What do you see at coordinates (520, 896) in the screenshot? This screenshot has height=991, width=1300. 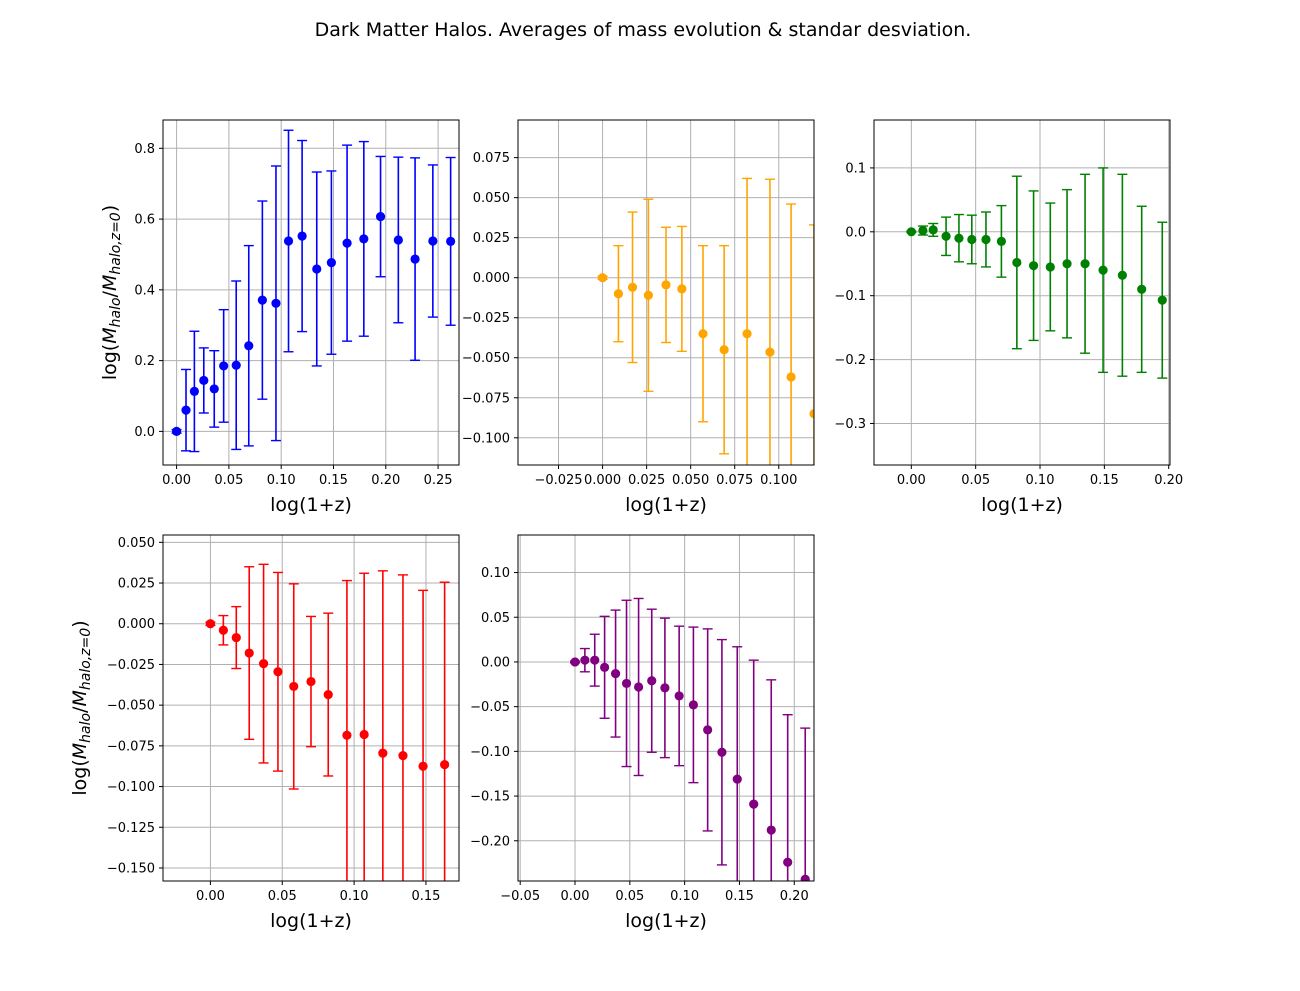 I see `x-tick-label: −0.05` at bounding box center [520, 896].